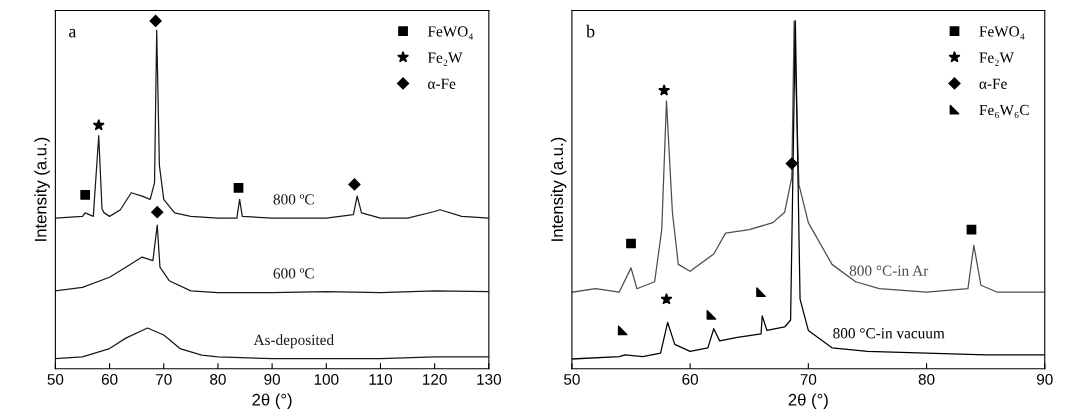 The image size is (1065, 419). What do you see at coordinates (293, 341) in the screenshot?
I see `series-label: As-deposited` at bounding box center [293, 341].